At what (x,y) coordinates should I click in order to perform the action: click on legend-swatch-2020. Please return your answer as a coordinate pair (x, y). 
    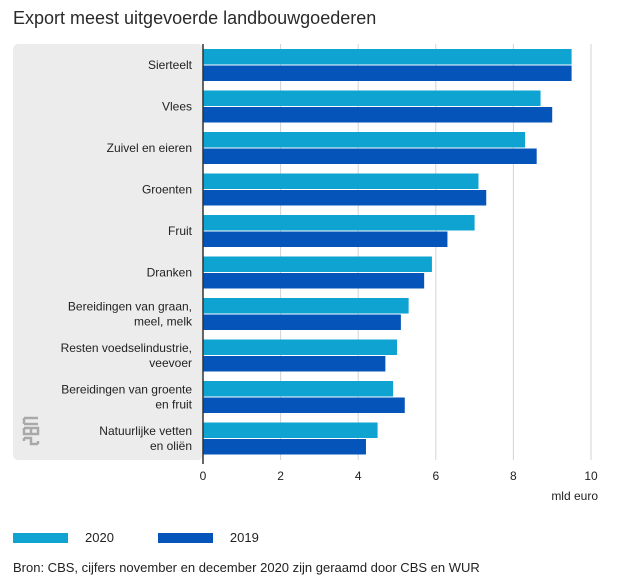
    Looking at the image, I should click on (40, 537).